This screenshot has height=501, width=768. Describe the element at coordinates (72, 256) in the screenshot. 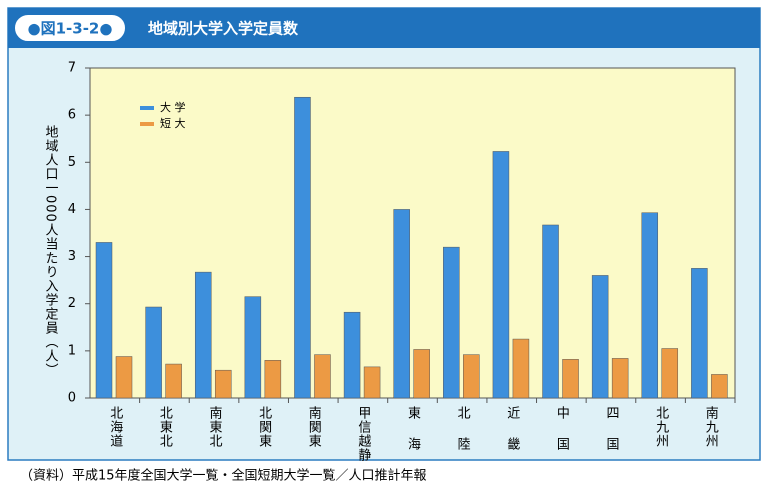

I see `y-tick-label: 3` at that location.